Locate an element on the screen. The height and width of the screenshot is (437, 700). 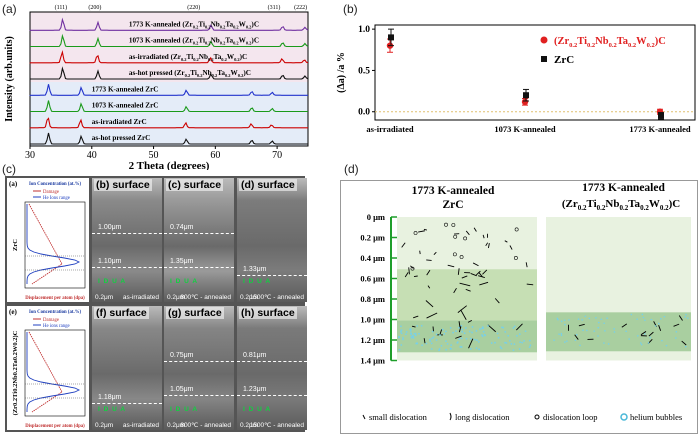
depth-tick-label: 1.4 μm is located at coordinates (372, 361).